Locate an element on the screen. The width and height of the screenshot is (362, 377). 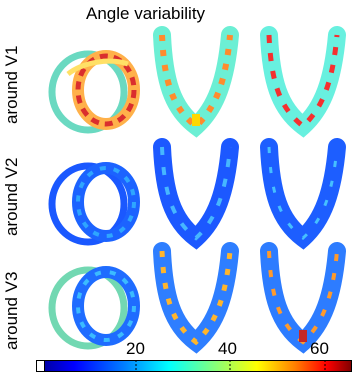
short-axis-map-v2-svg is located at coordinates (94, 204).